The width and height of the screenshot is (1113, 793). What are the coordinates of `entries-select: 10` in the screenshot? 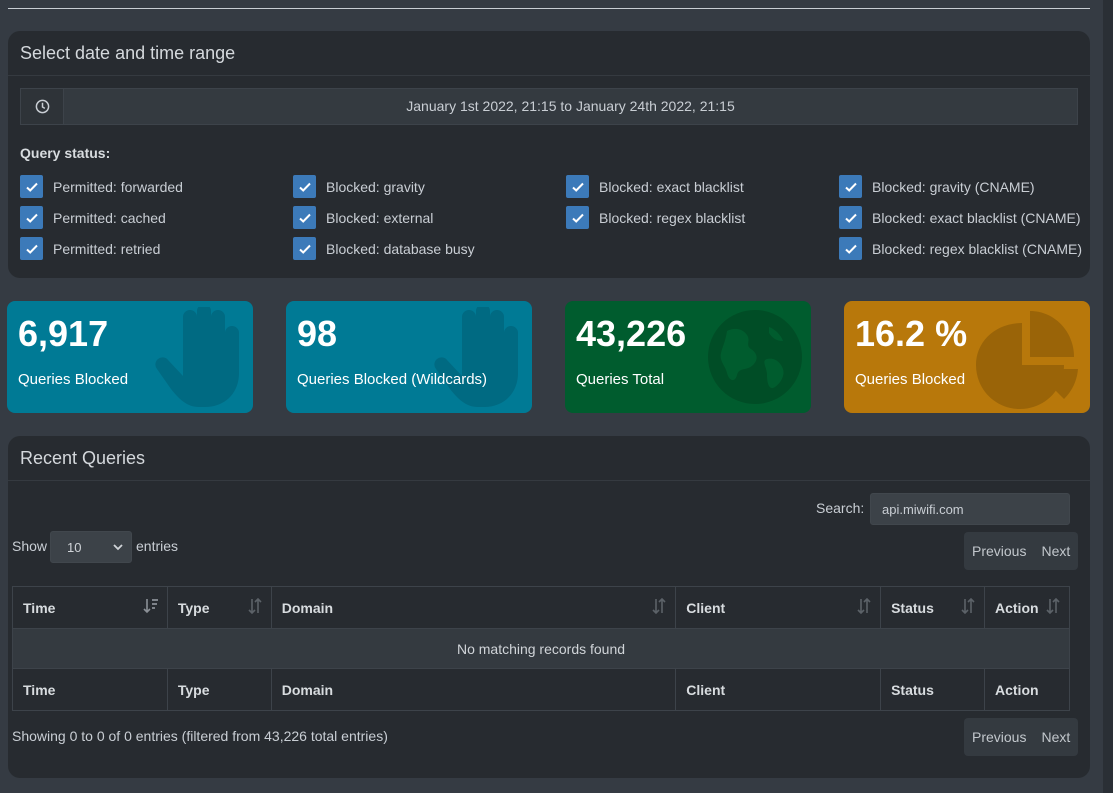 It's located at (91, 547).